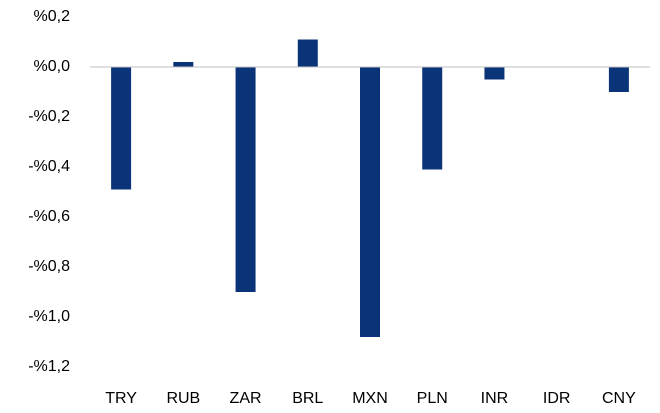  Describe the element at coordinates (52, 66) in the screenshot. I see `y-tick-label: %0,0` at that location.